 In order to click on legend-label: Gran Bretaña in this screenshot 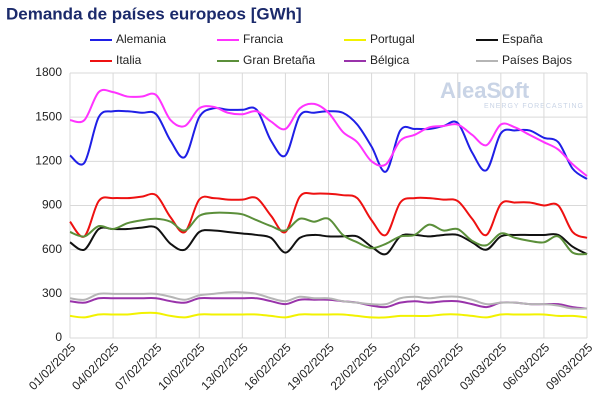, I will do `click(279, 60)`.